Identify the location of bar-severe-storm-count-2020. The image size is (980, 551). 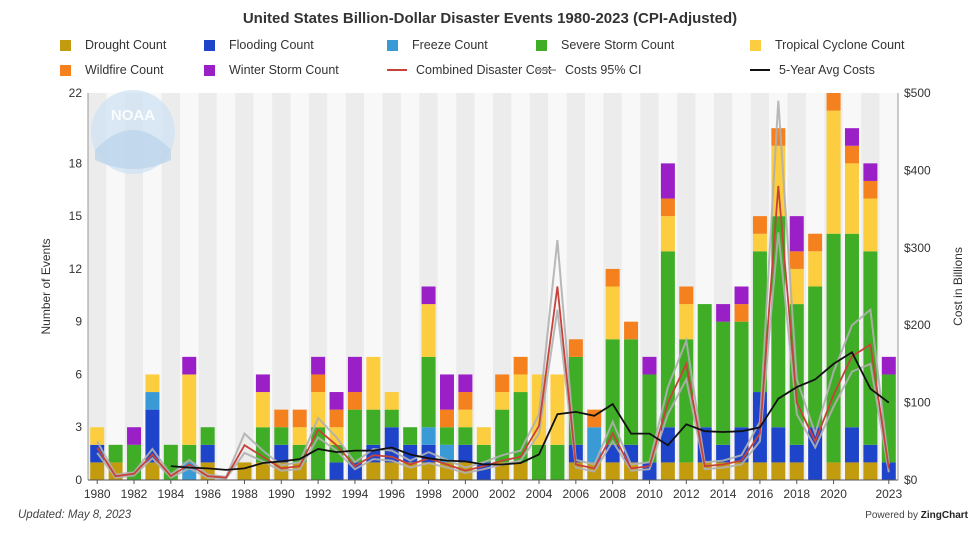
(833, 348).